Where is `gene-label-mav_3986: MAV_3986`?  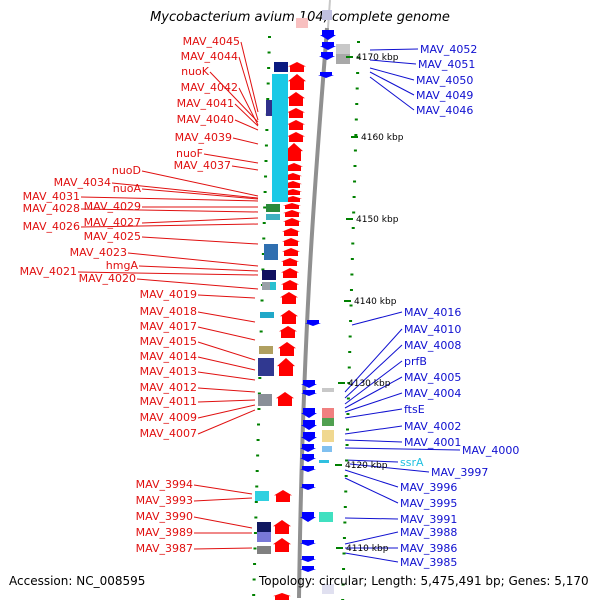 gene-label-mav_3986: MAV_3986 is located at coordinates (428, 548).